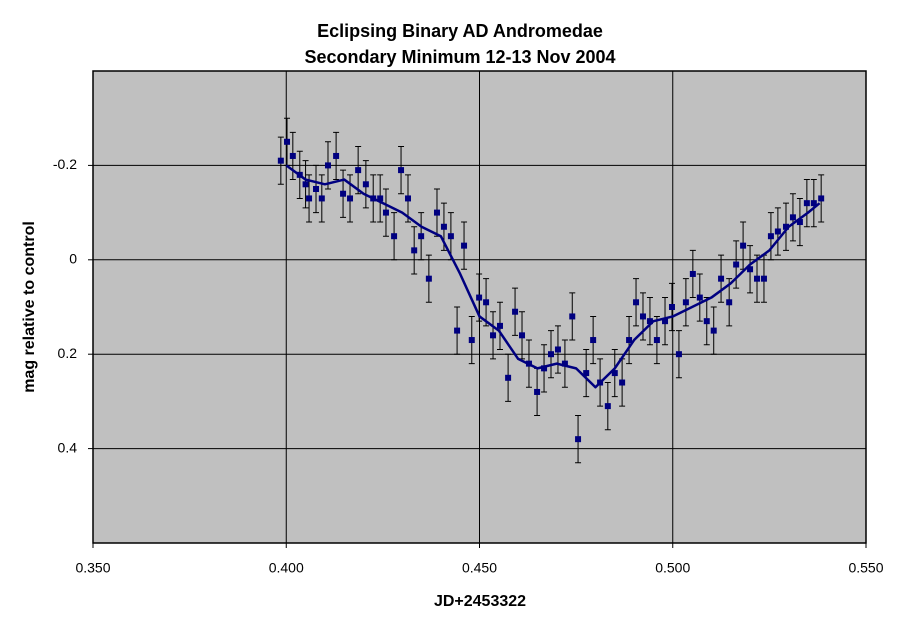  I want to click on x-tick-label: 0.500, so click(672, 568).